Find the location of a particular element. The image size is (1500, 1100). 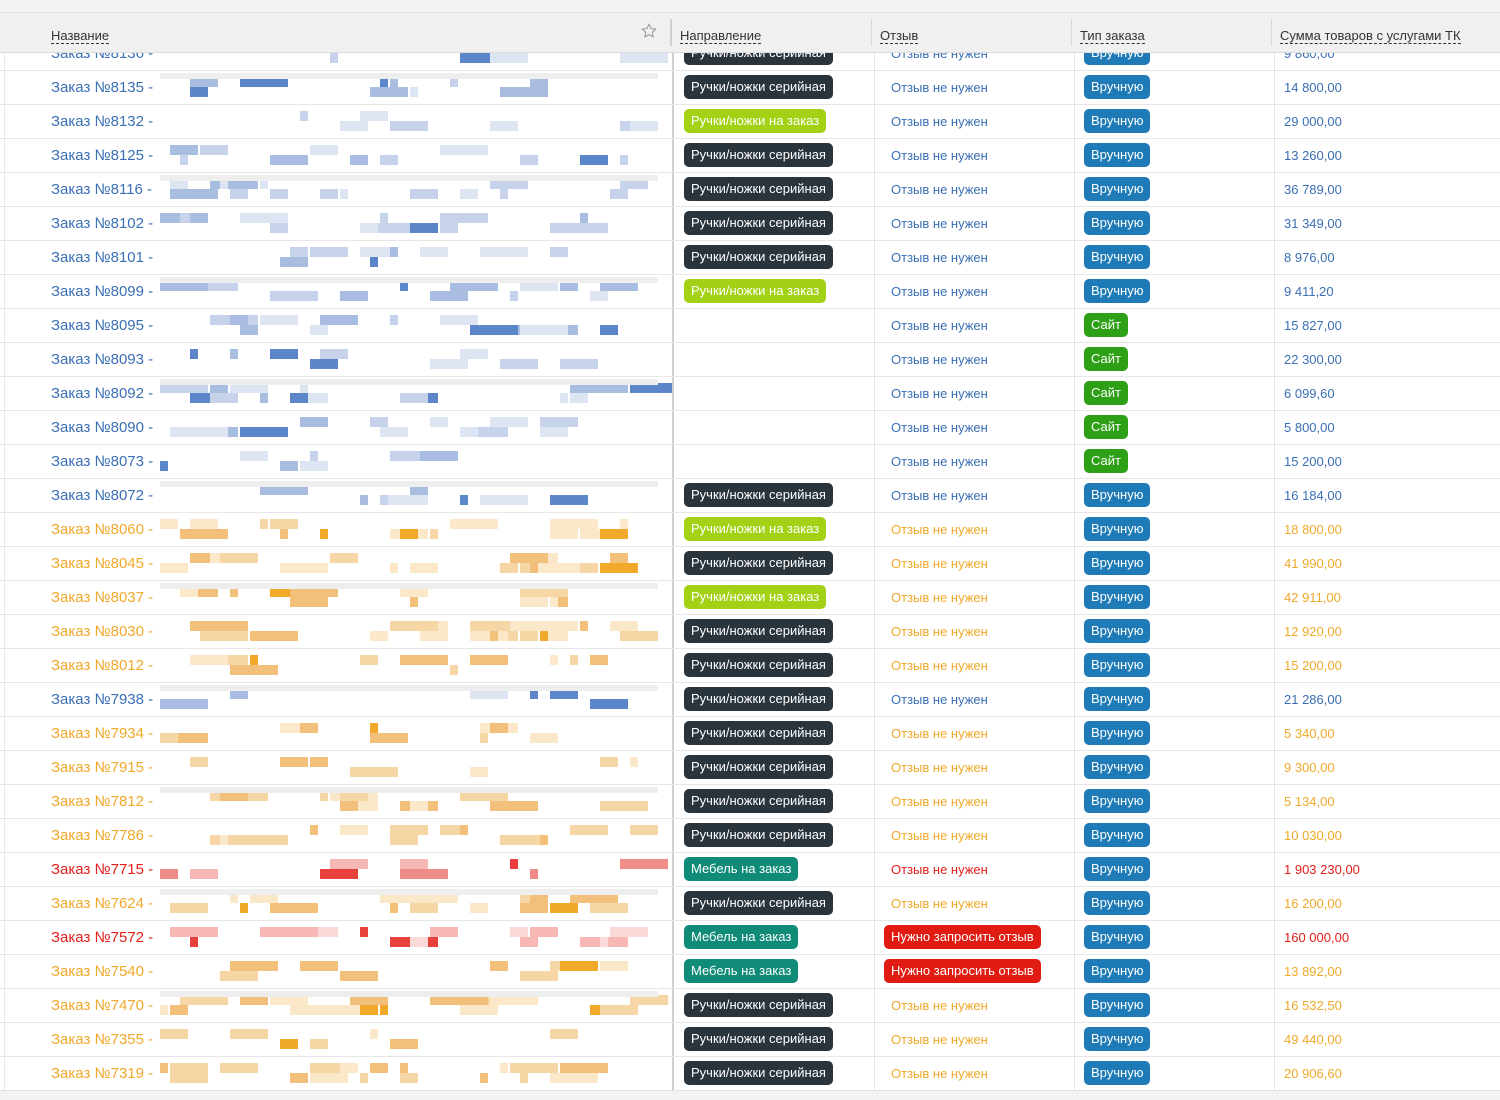

sum-cell: 6 099,60 is located at coordinates (1387, 393).